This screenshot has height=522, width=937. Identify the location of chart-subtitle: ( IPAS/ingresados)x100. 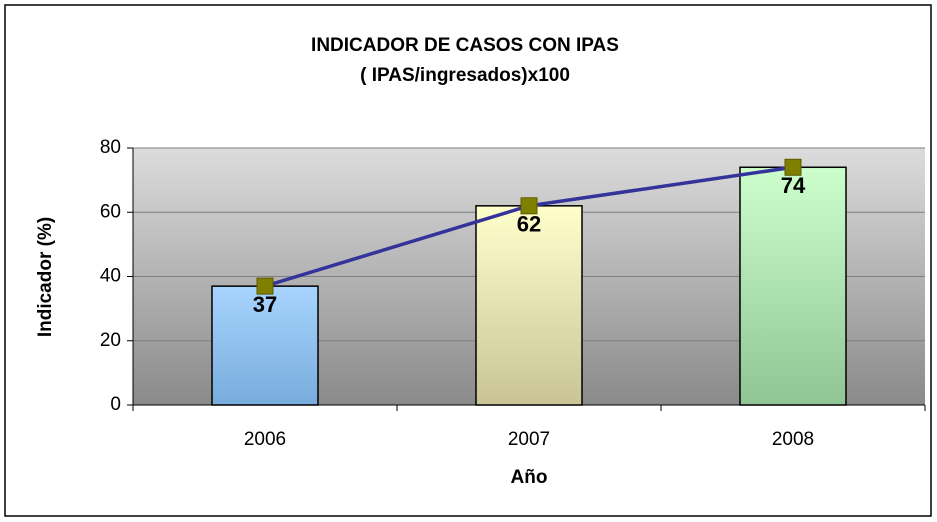
(465, 75).